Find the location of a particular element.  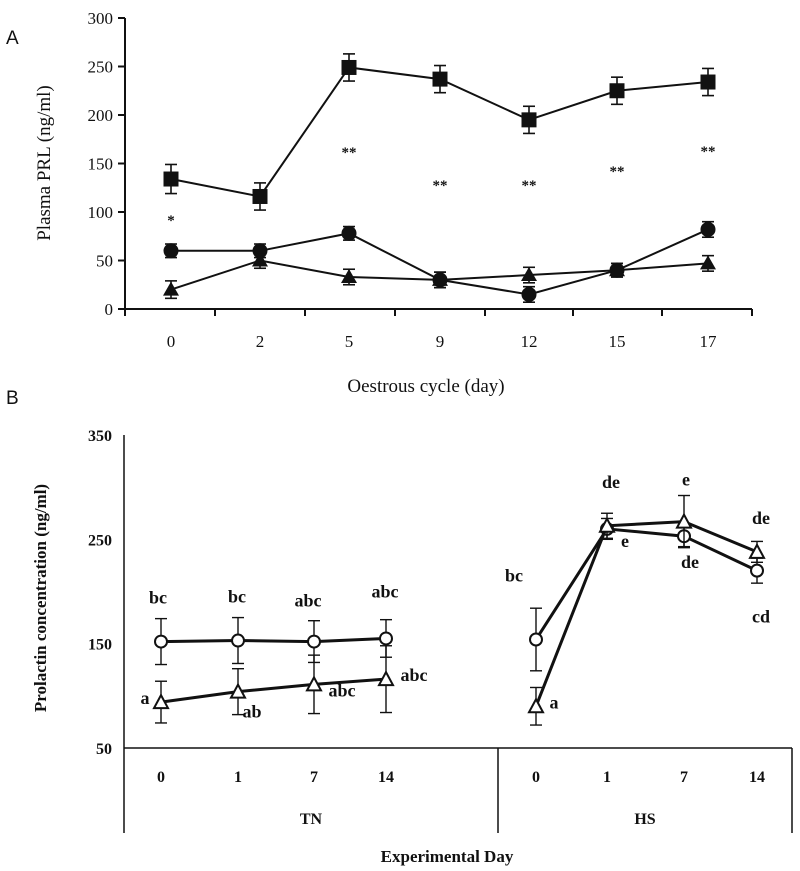

panel-a-x-ticks: 0 2 5 9 12 15 17 is located at coordinates (438, 330).